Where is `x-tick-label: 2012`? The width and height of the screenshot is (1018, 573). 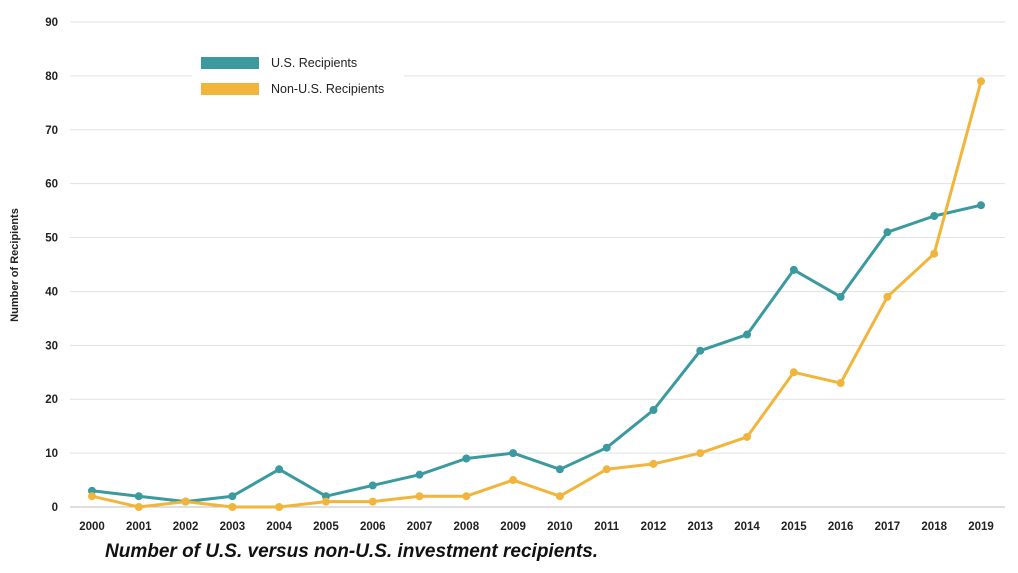
x-tick-label: 2012 is located at coordinates (654, 527).